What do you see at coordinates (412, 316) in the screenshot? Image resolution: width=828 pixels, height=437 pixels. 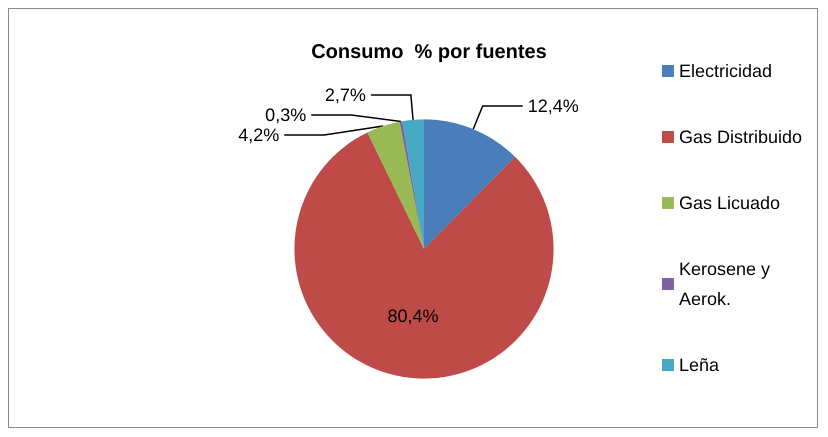 I see `data-label: 80,4%` at bounding box center [412, 316].